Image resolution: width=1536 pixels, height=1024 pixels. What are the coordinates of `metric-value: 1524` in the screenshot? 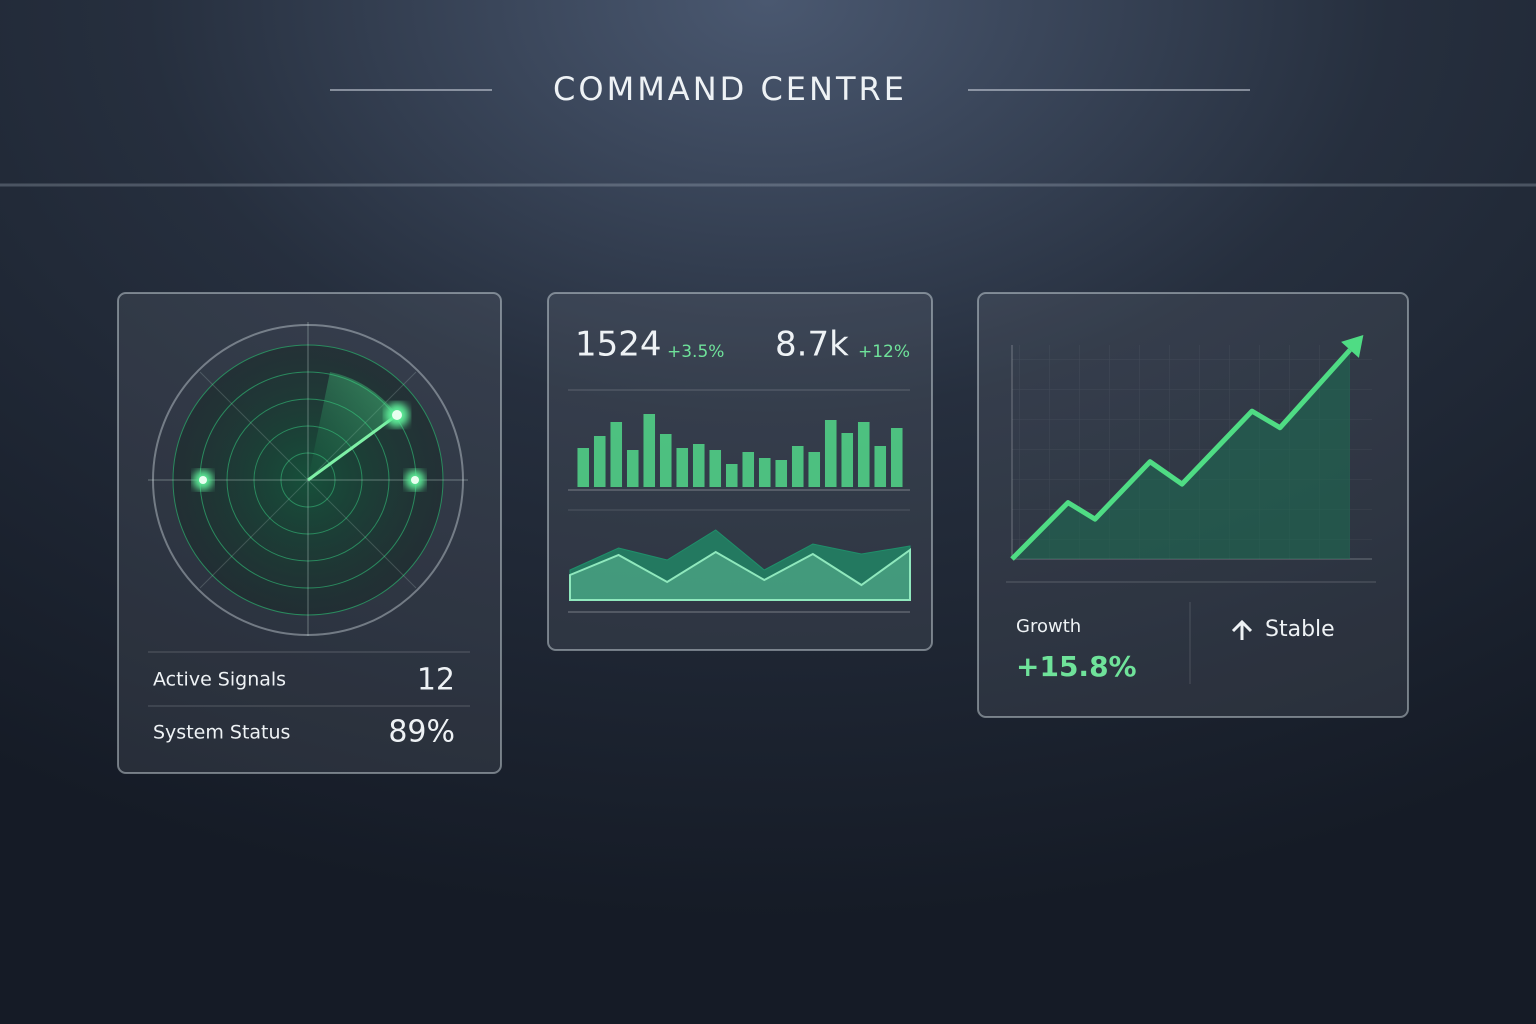 It's located at (618, 345).